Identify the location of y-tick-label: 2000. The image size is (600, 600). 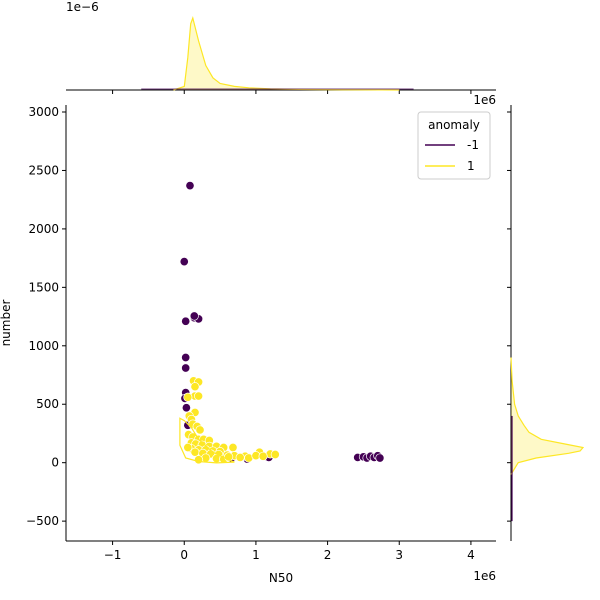
(43, 229).